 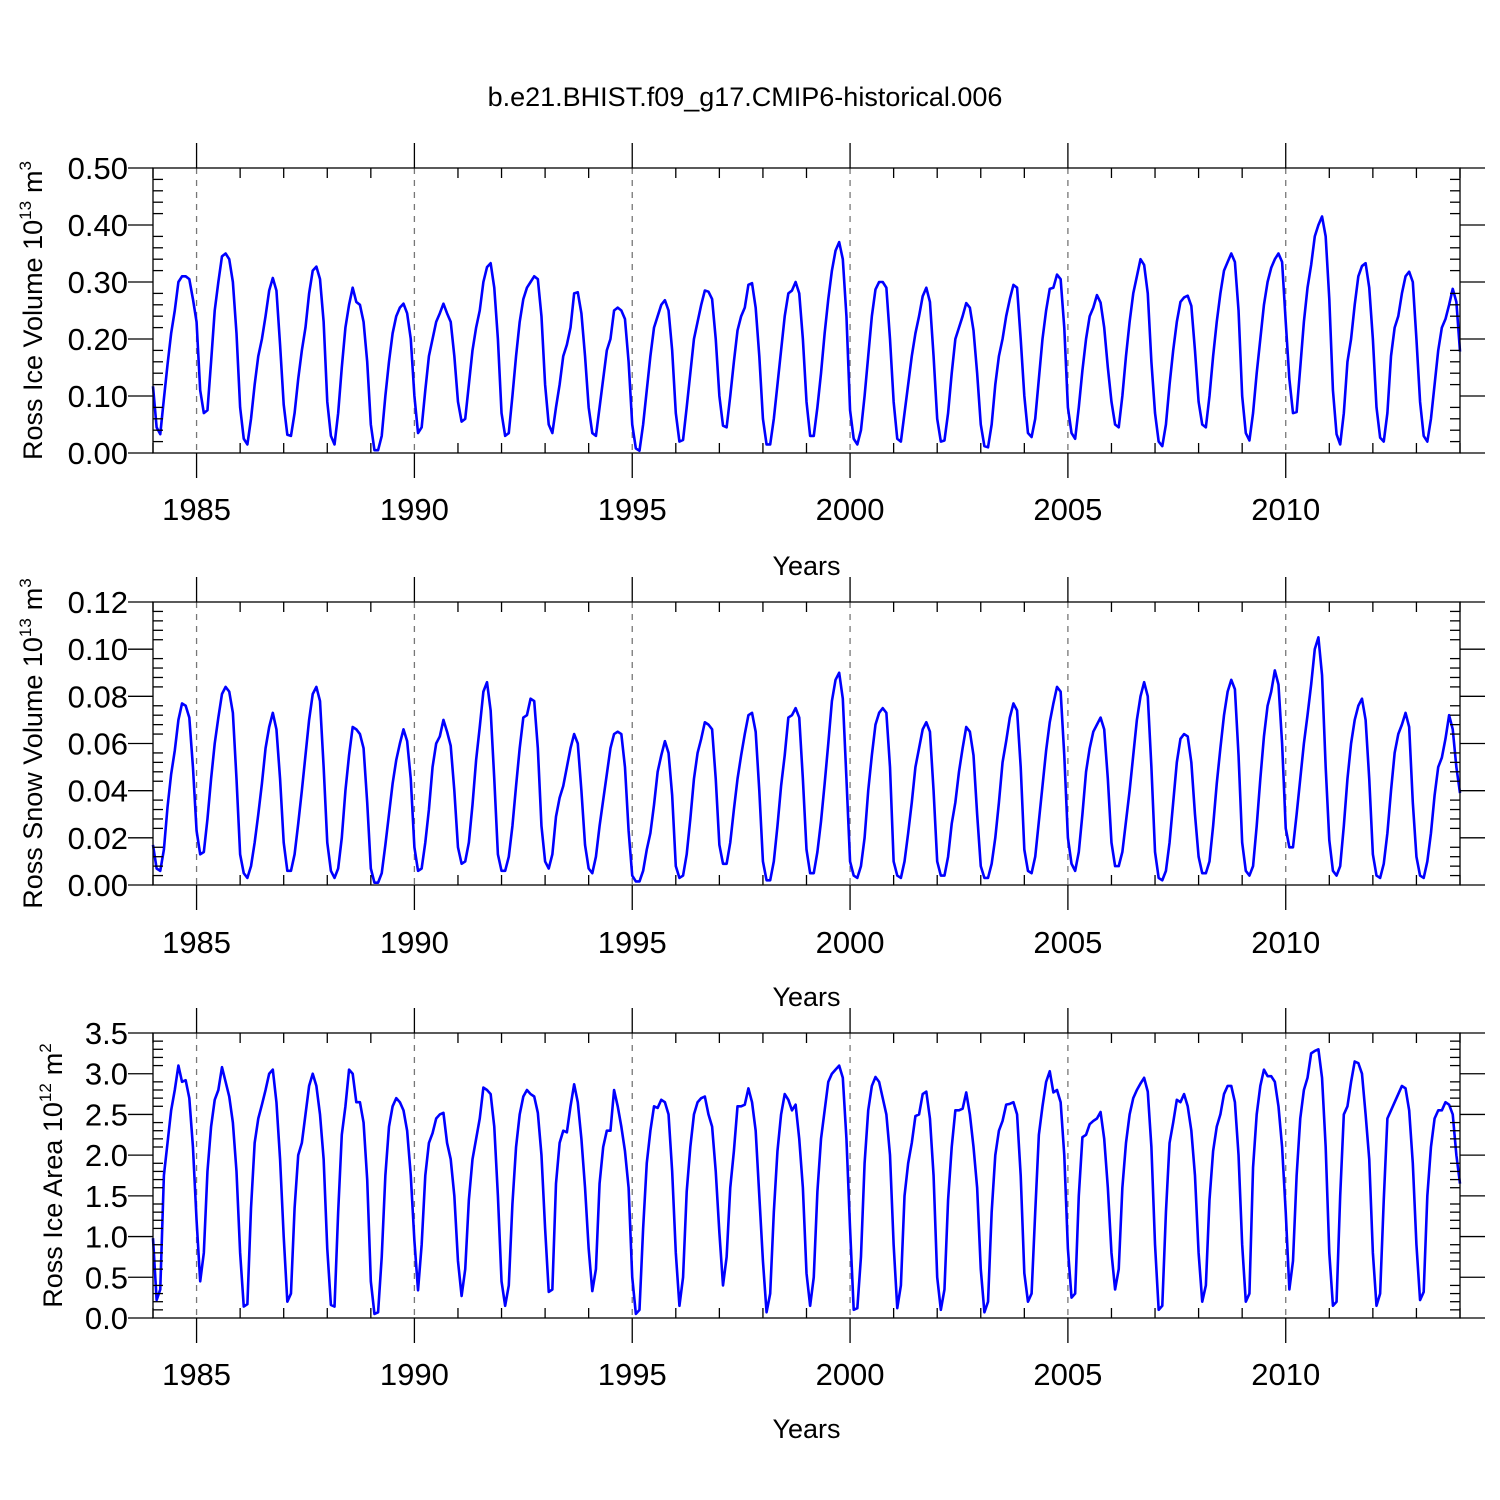 What do you see at coordinates (106, 1318) in the screenshot?
I see `y-tick-label: 0.0` at bounding box center [106, 1318].